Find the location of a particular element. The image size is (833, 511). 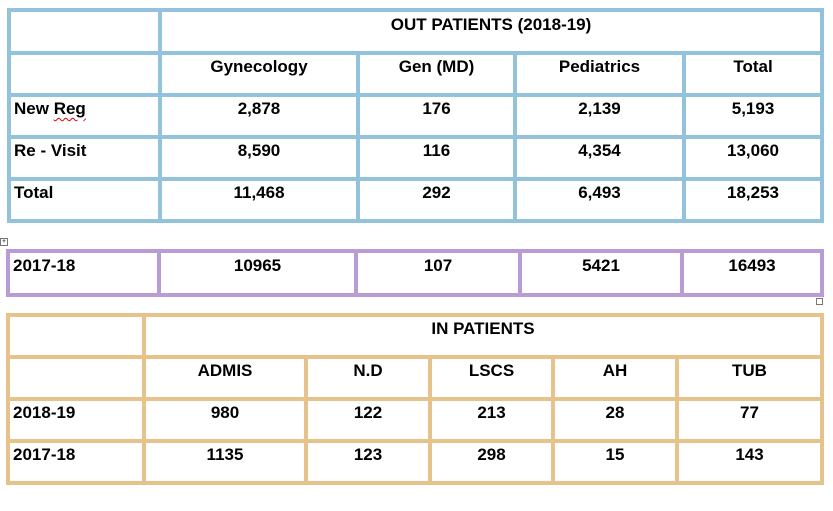

column-header: LSCS is located at coordinates (491, 378).